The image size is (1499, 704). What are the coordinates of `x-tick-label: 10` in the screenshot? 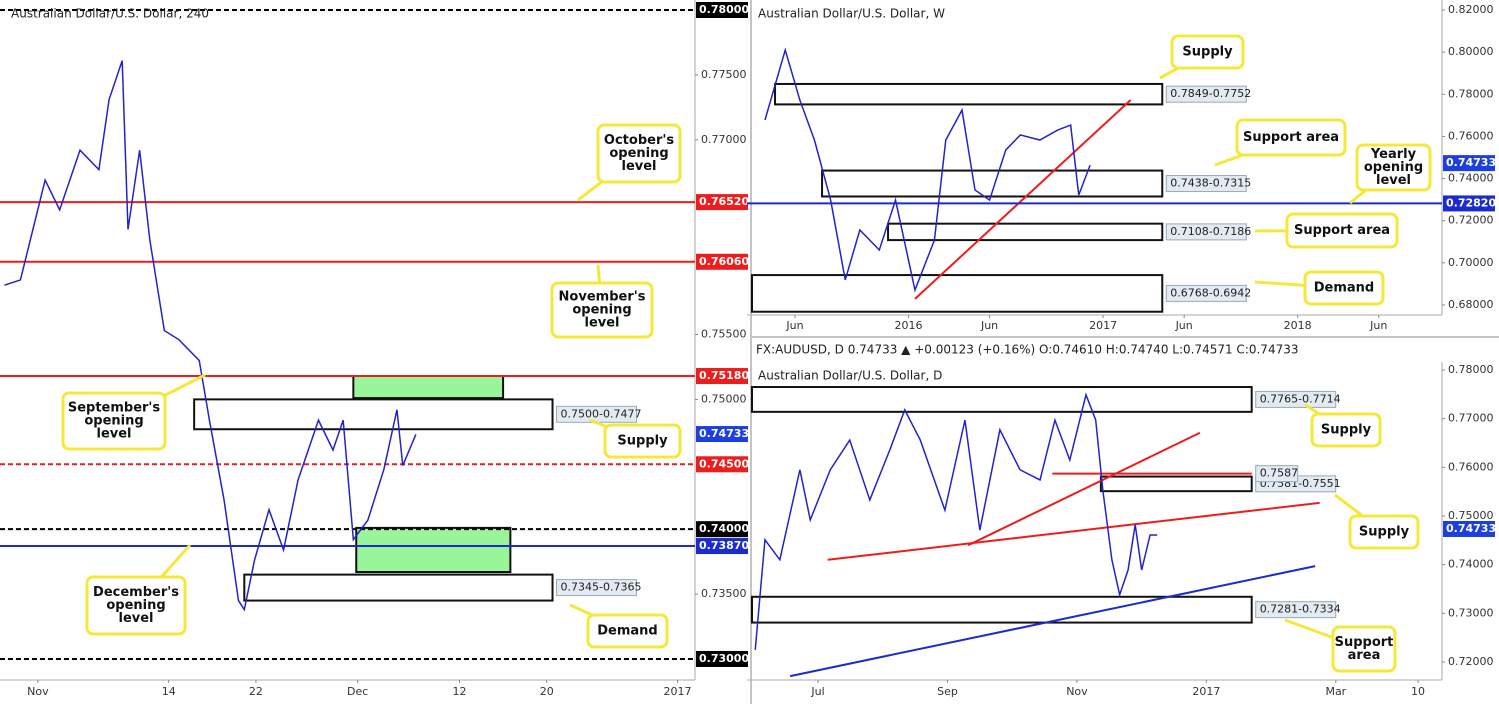 It's located at (1418, 691).